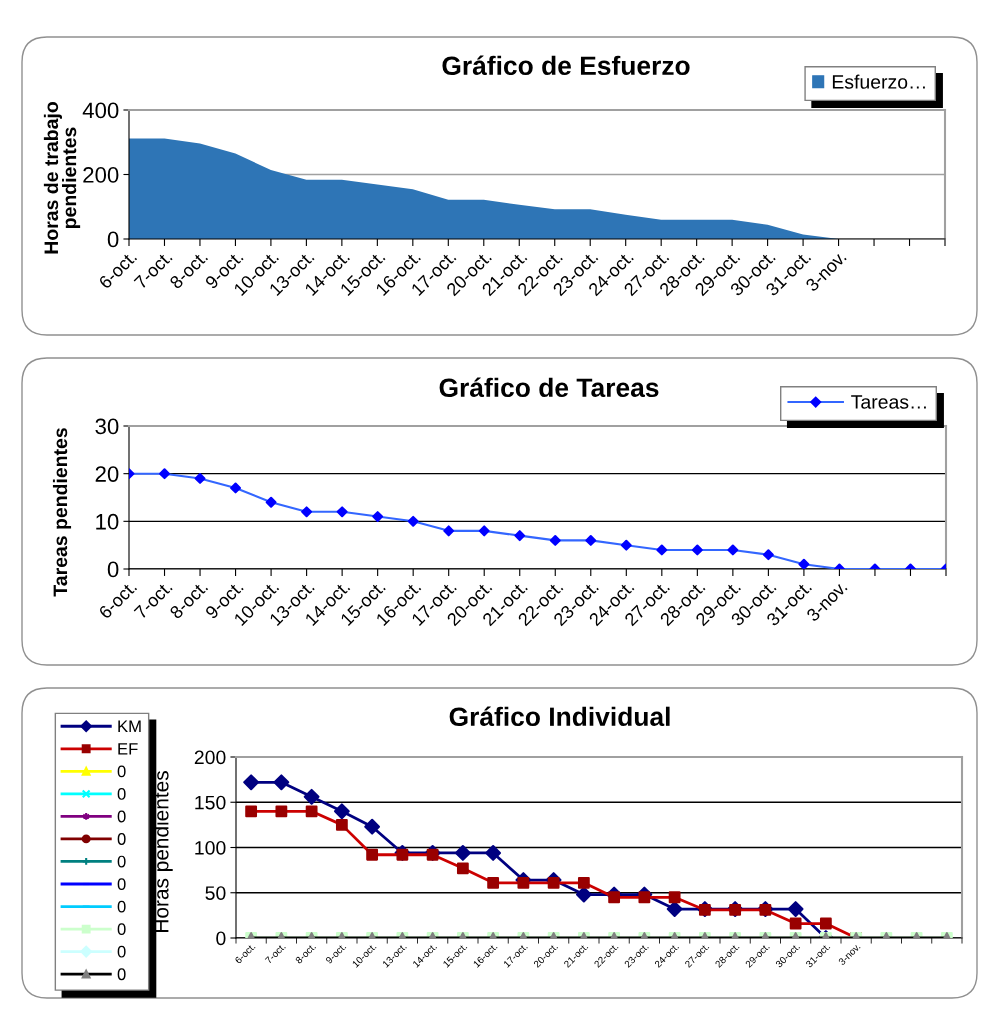 This screenshot has height=1013, width=982. Describe the element at coordinates (210, 802) in the screenshot. I see `y-tick-label: 150` at that location.